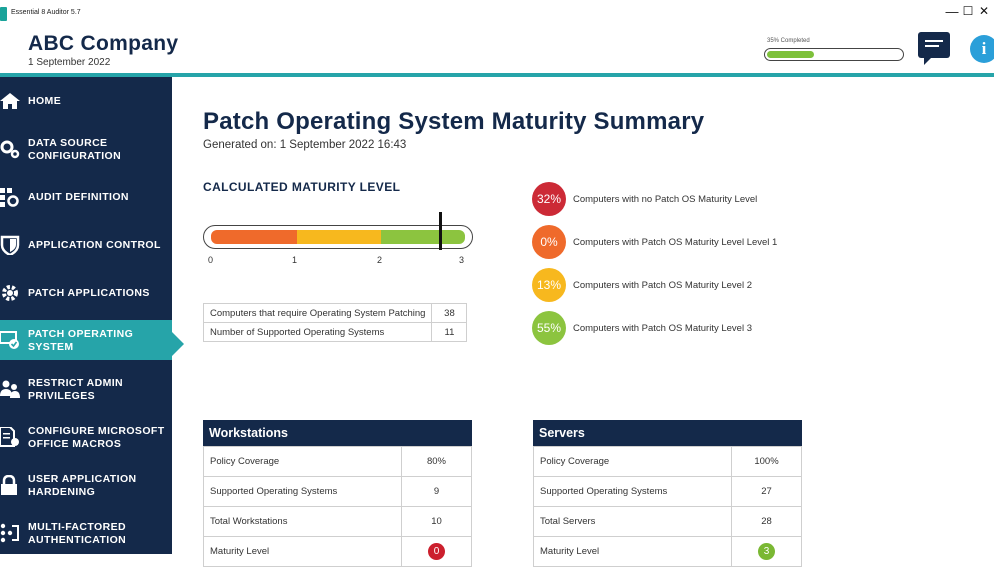 The width and height of the screenshot is (994, 567). Describe the element at coordinates (549, 285) in the screenshot. I see `percent-badge: 13%` at that location.